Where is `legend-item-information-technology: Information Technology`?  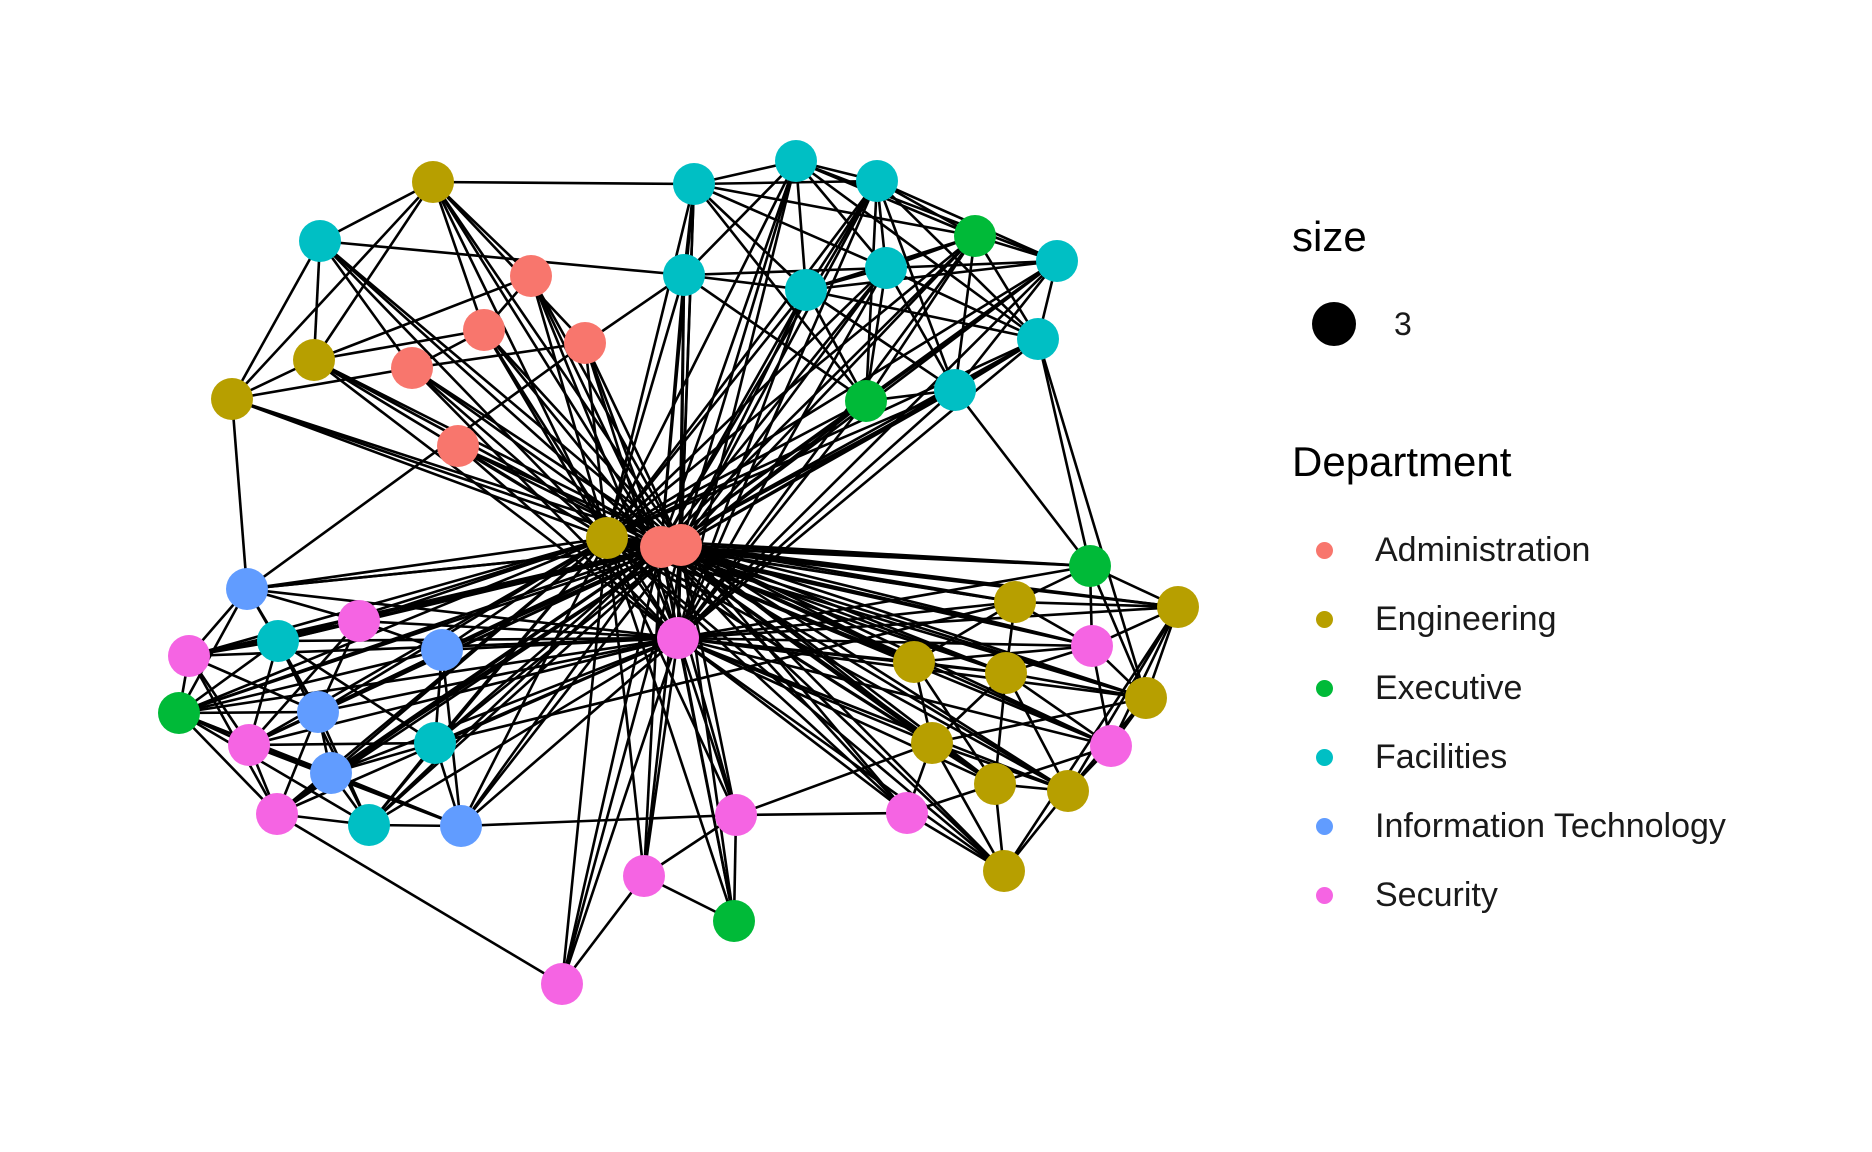
legend-item-information-technology: Information Technology is located at coordinates (1519, 826).